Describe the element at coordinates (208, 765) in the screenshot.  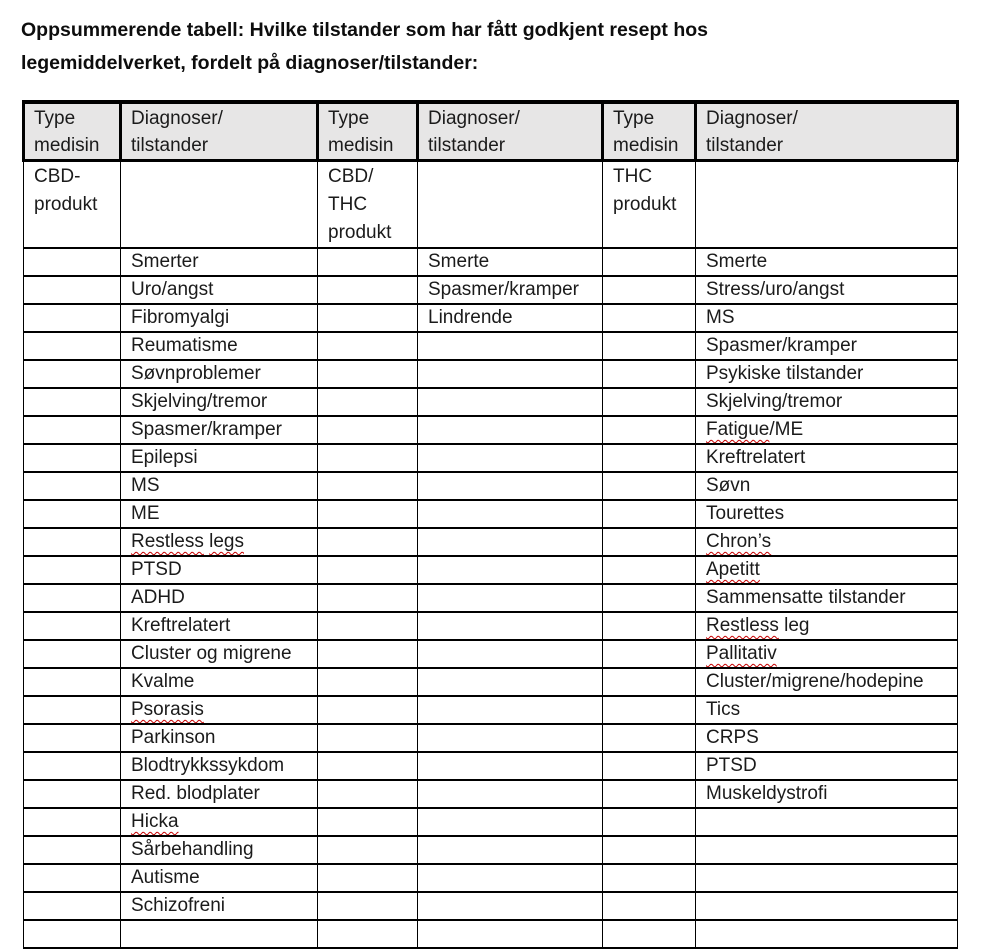
I see `diagnosis-text: Blodtrykkssykdom` at that location.